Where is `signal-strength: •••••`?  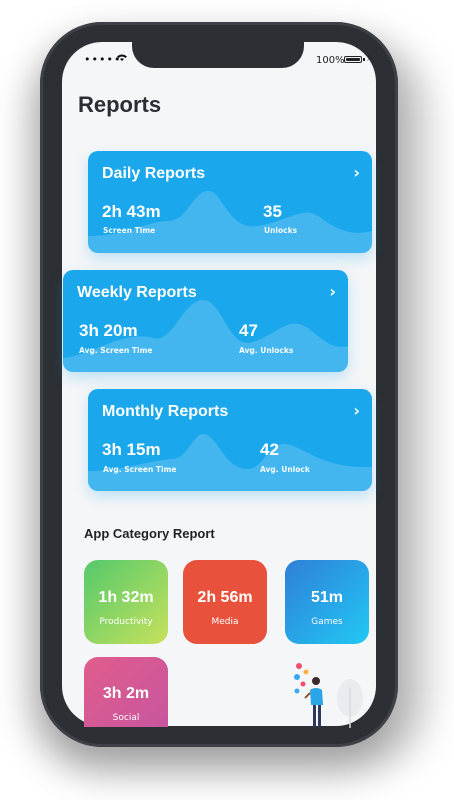 signal-strength: ••••• is located at coordinates (103, 59).